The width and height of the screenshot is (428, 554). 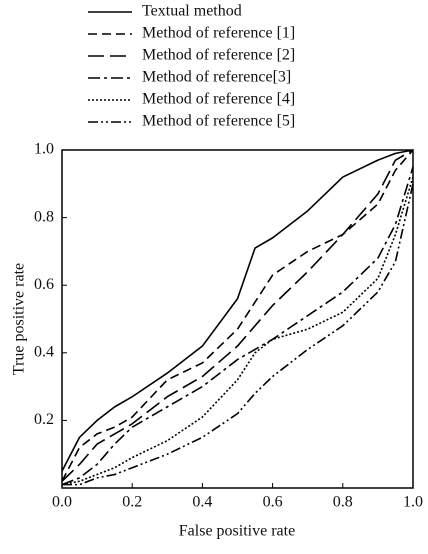 I want to click on y-tick-label: 0.2, so click(x=44, y=419).